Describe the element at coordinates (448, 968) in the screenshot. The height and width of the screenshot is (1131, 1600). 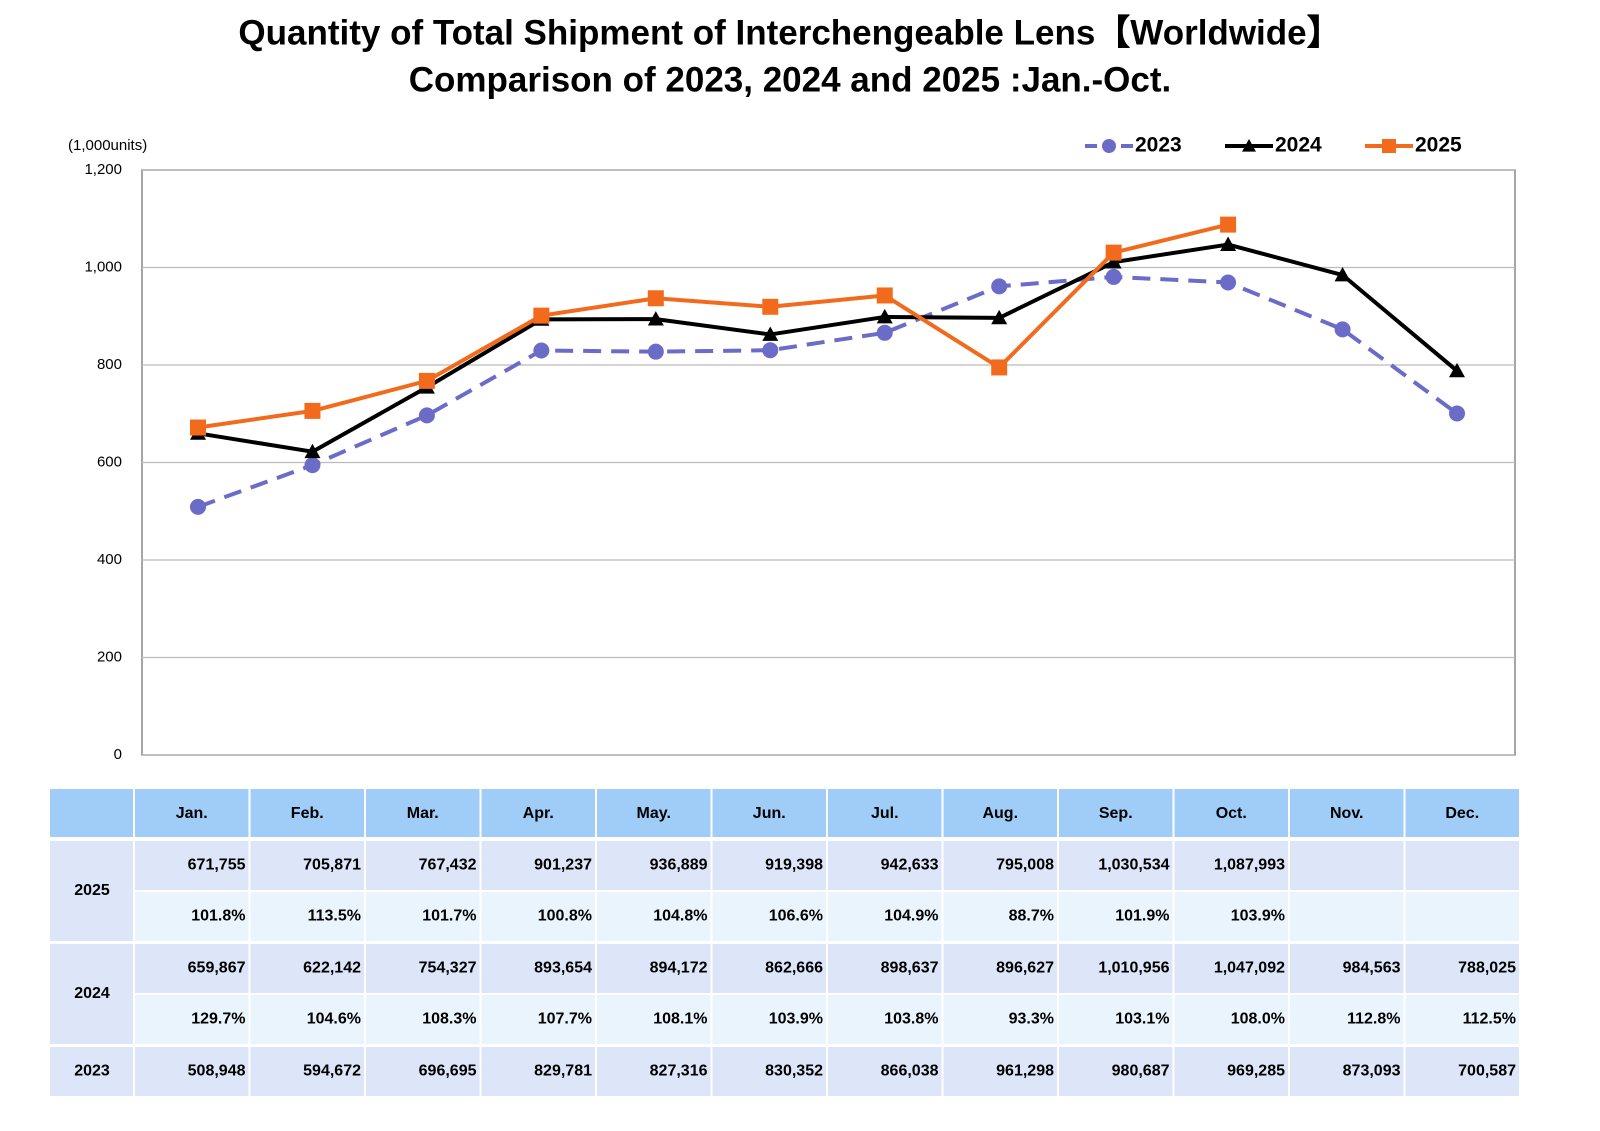
I see `table-cell: 754,327` at that location.